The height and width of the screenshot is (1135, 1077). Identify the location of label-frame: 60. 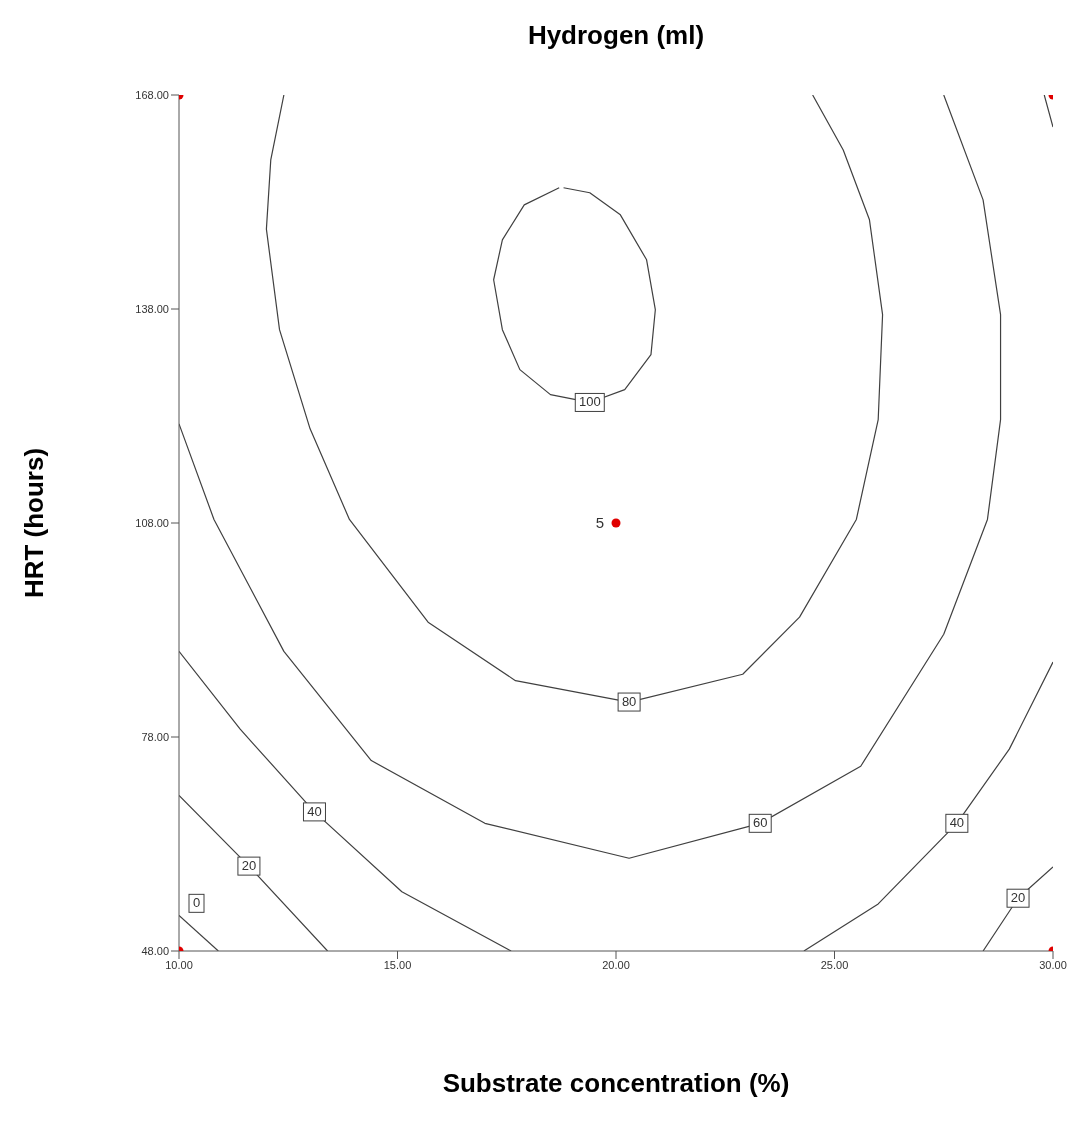
(760, 823).